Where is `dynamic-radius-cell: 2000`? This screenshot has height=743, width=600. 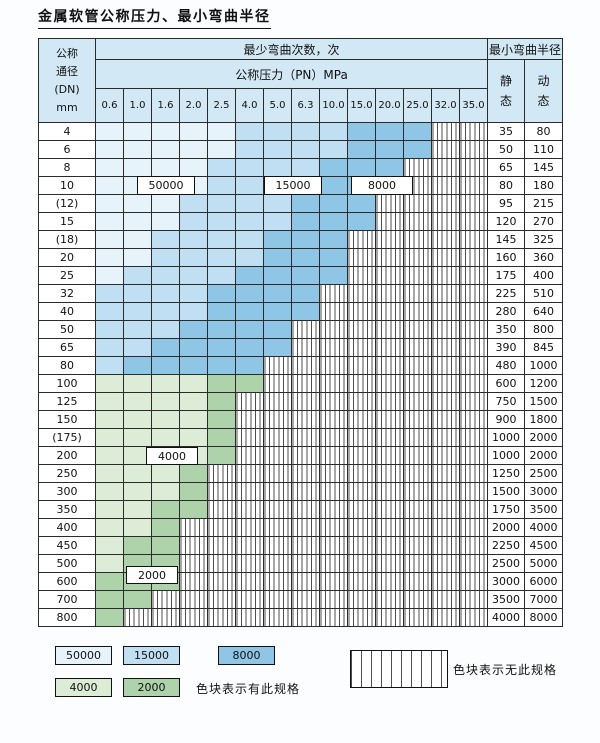
dynamic-radius-cell: 2000 is located at coordinates (543, 437).